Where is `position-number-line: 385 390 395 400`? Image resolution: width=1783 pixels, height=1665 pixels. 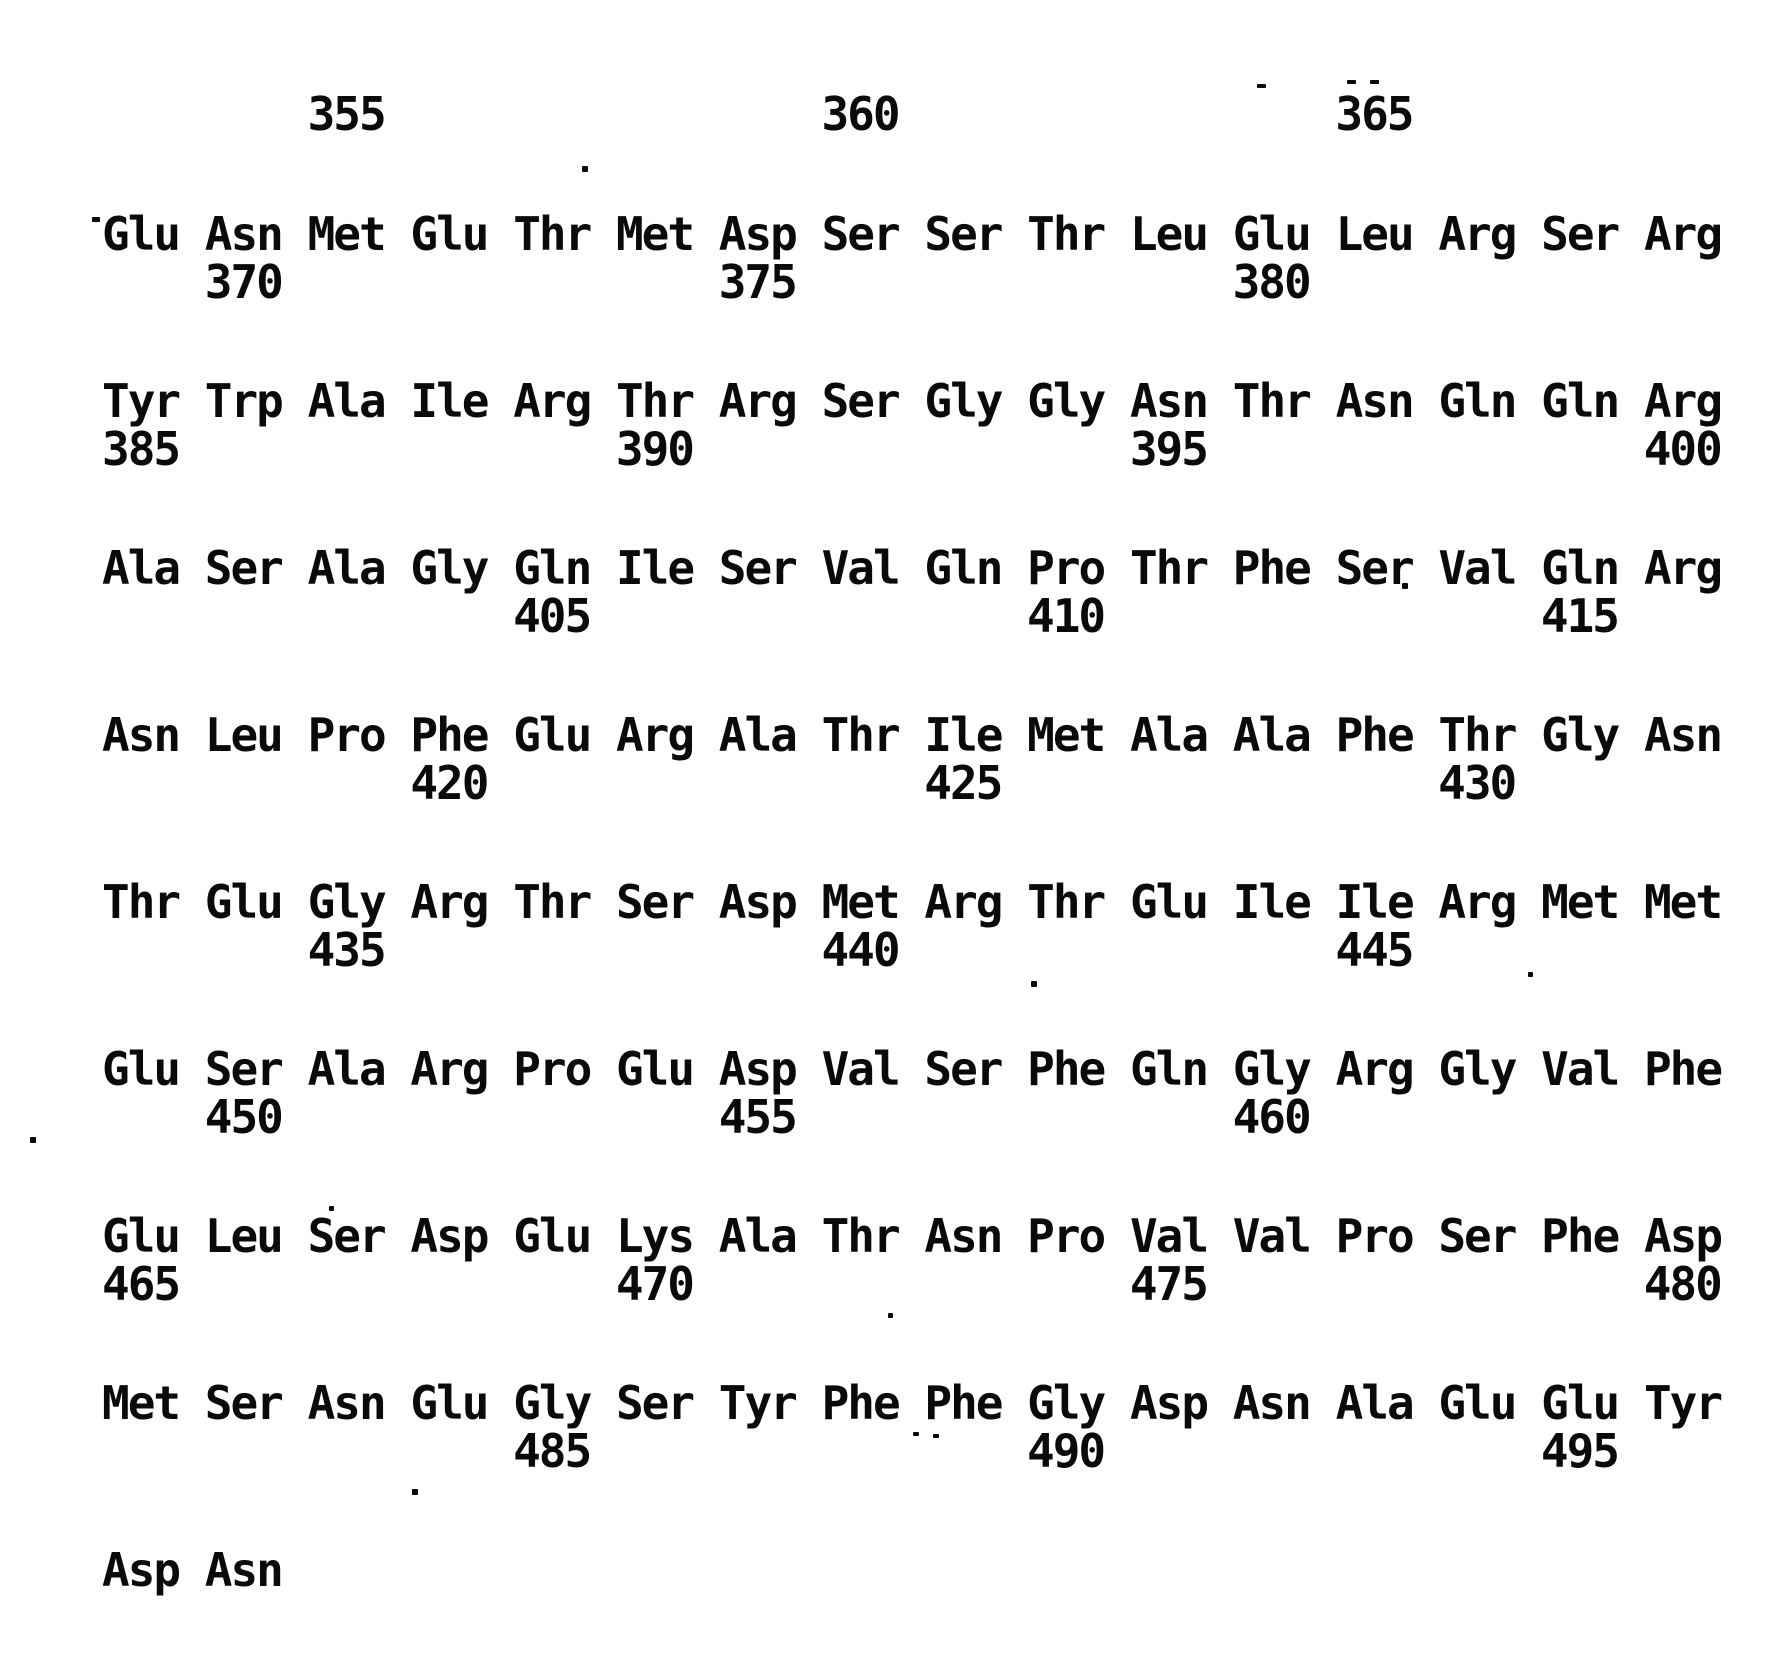
position-number-line: 385 390 395 400 is located at coordinates (912, 449).